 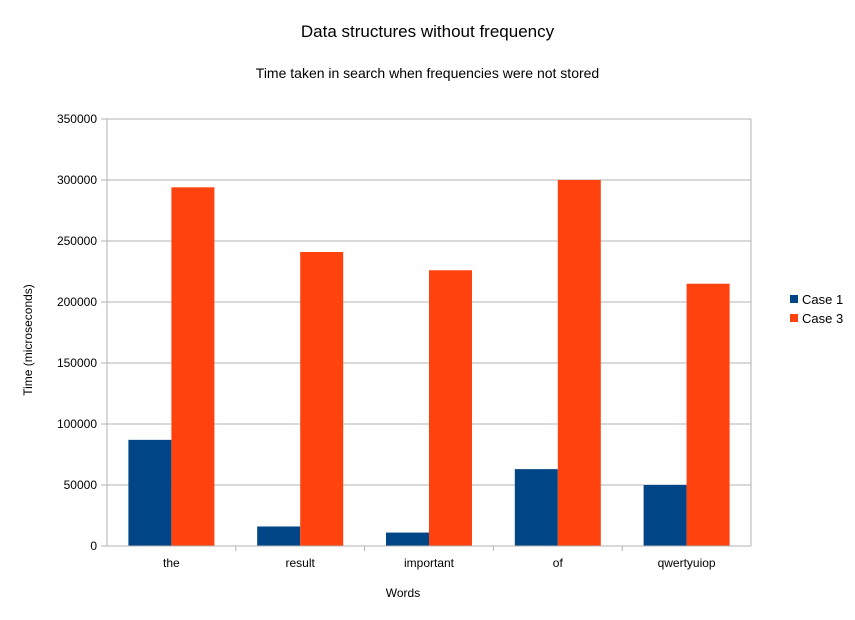 I want to click on bar-case-1-of, so click(x=536, y=507).